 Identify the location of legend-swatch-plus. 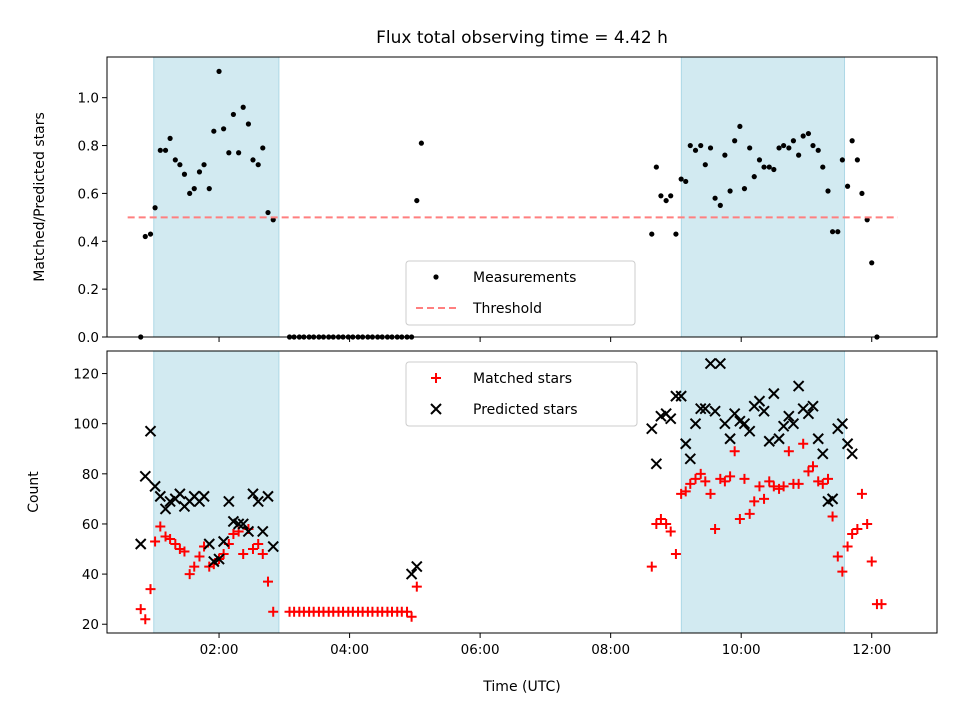
(436, 378).